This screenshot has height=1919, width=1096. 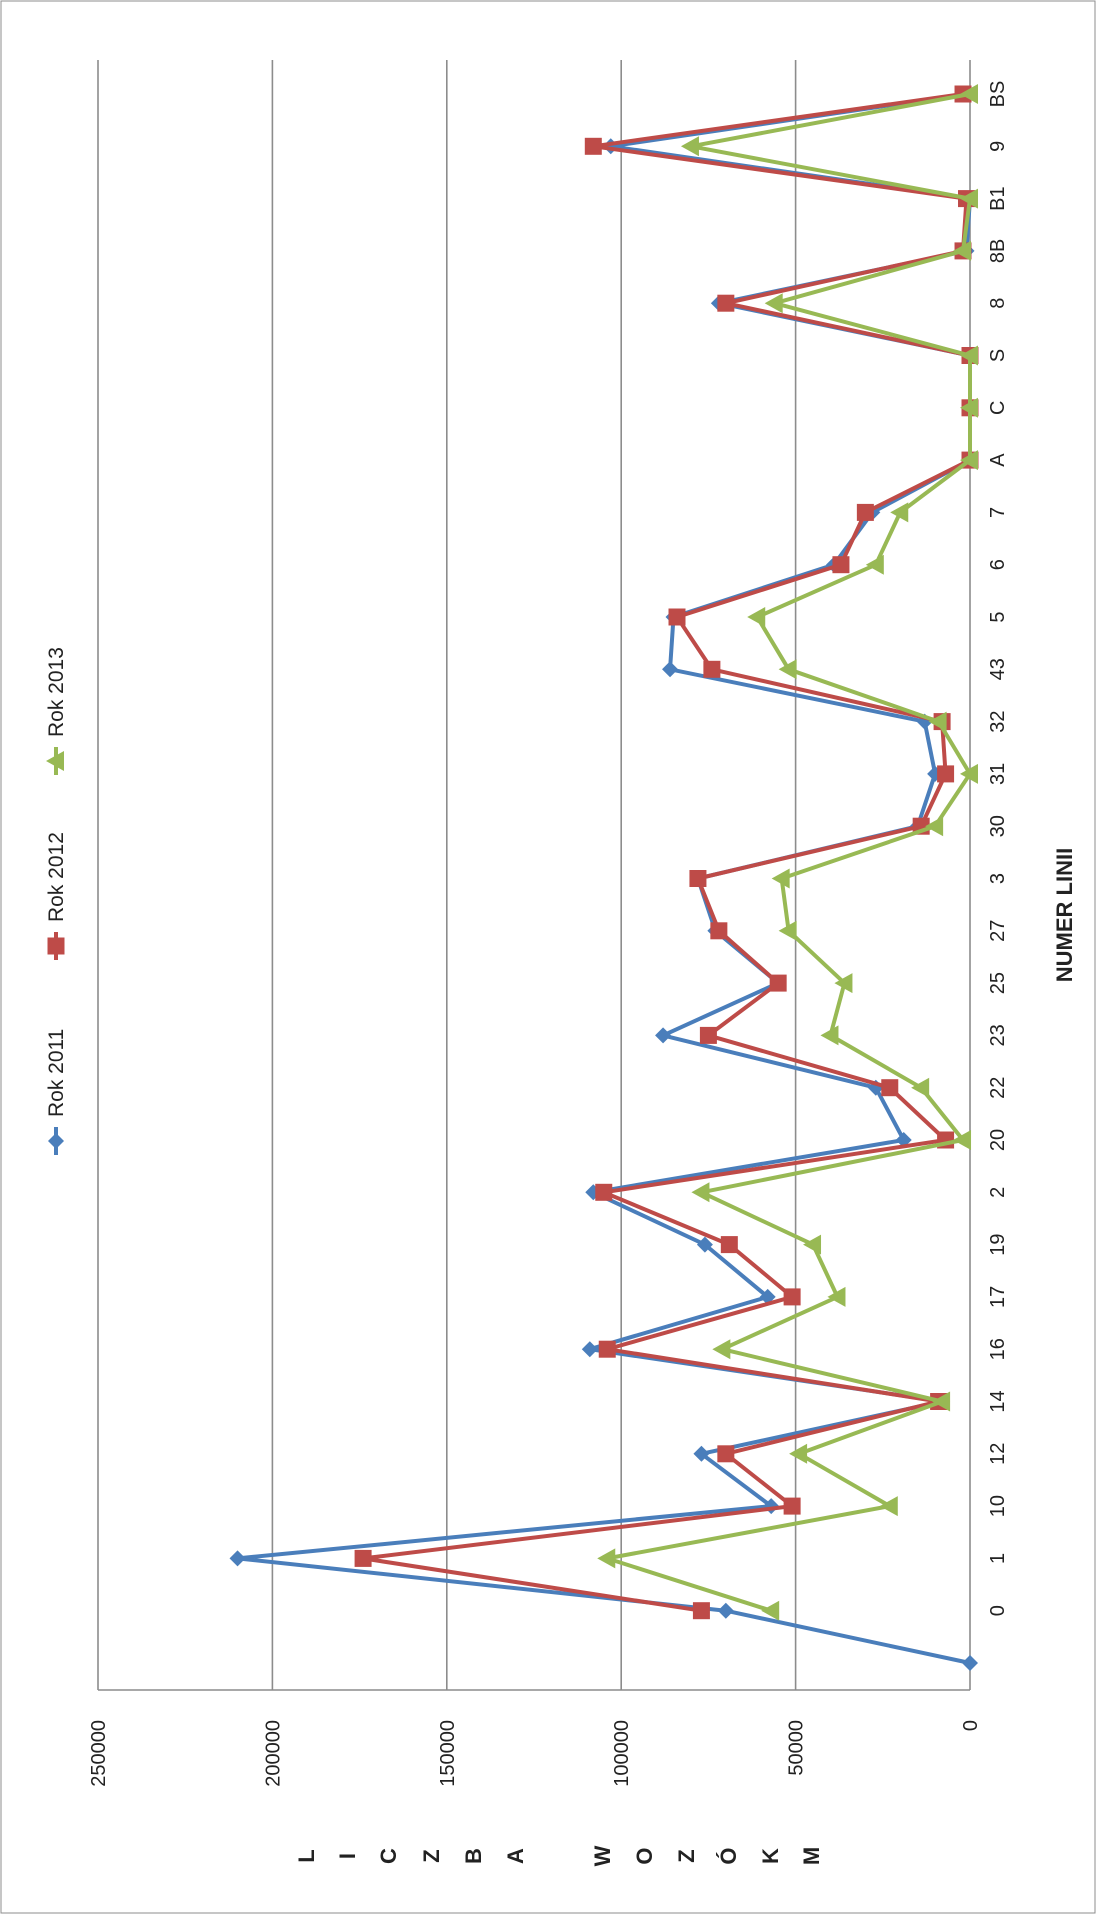 I want to click on y-tick-label: 200000, so click(x=273, y=1753).